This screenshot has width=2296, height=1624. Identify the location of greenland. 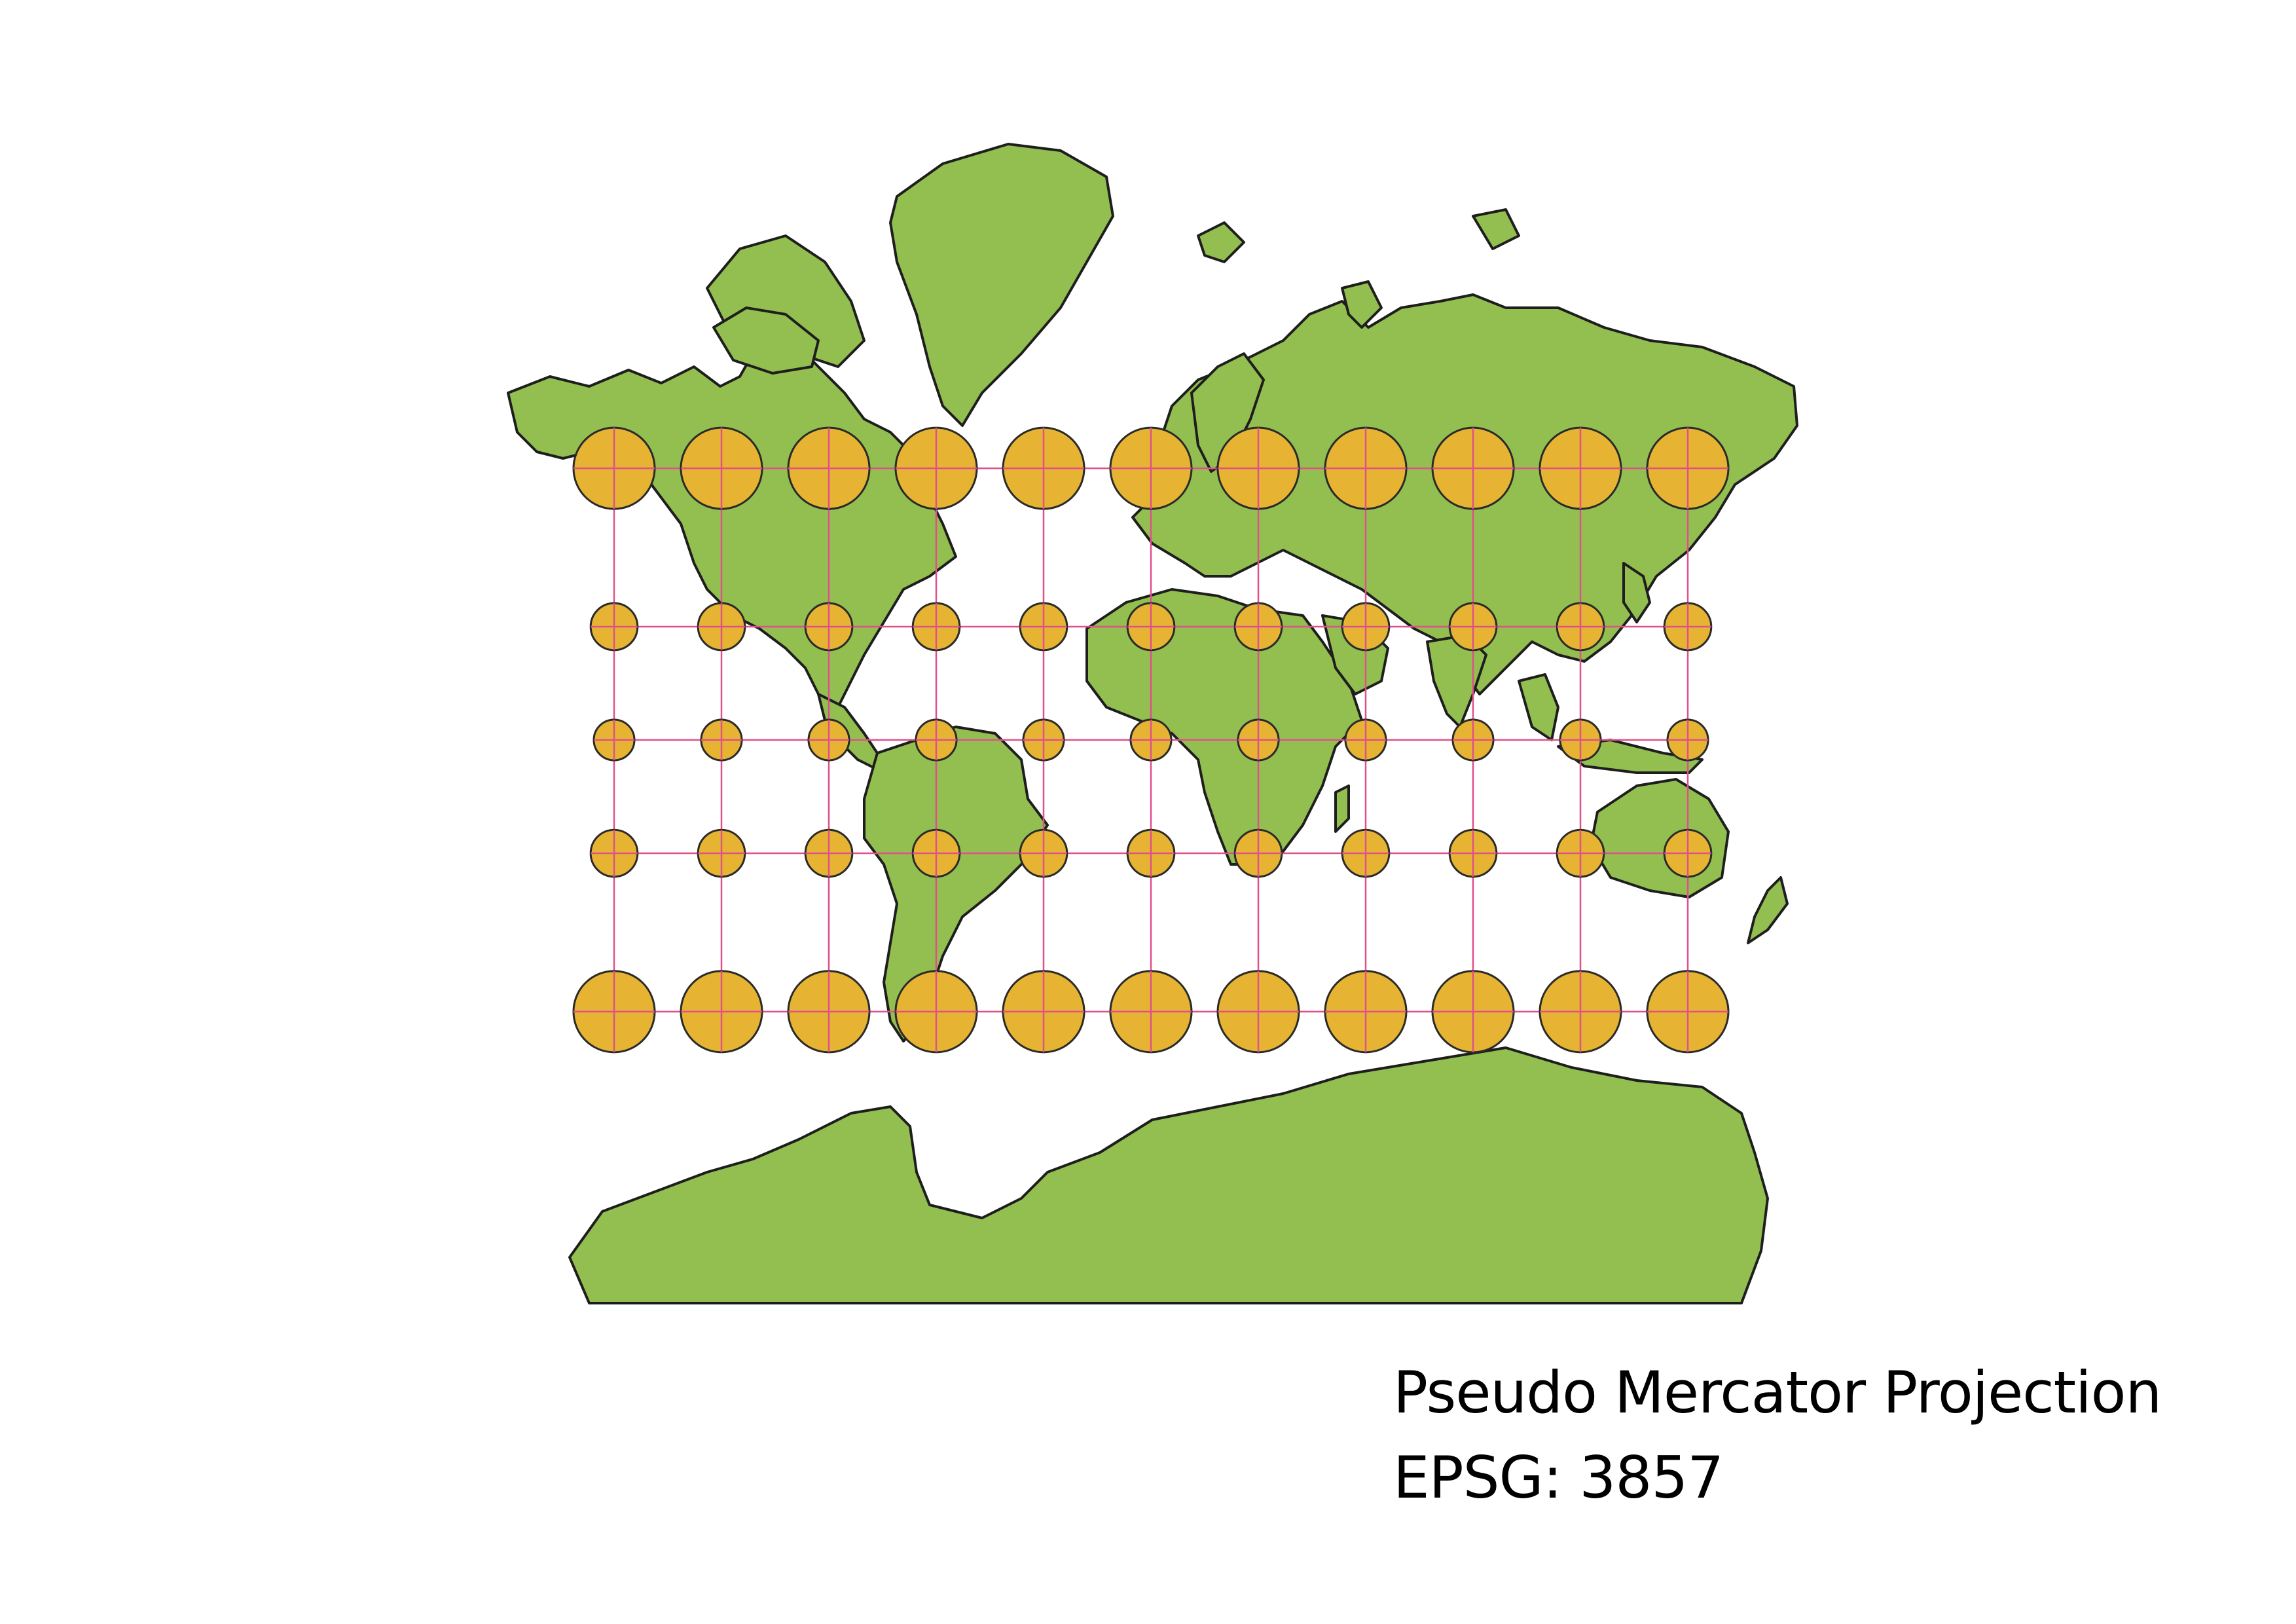
(1001, 285).